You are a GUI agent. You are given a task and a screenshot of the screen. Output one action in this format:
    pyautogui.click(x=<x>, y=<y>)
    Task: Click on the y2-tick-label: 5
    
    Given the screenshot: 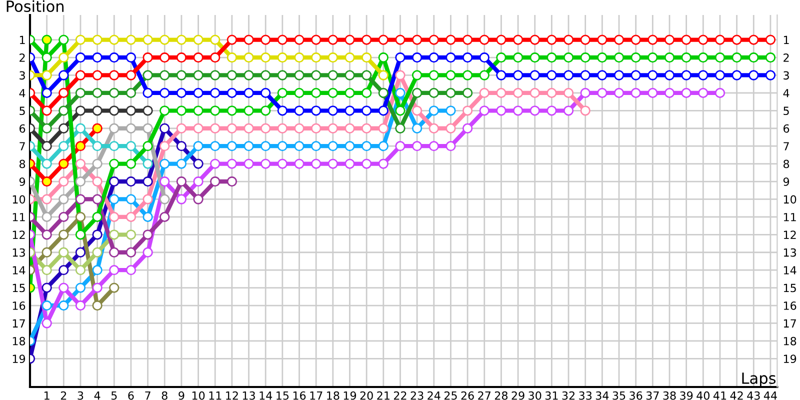 What is the action you would take?
    pyautogui.click(x=786, y=111)
    